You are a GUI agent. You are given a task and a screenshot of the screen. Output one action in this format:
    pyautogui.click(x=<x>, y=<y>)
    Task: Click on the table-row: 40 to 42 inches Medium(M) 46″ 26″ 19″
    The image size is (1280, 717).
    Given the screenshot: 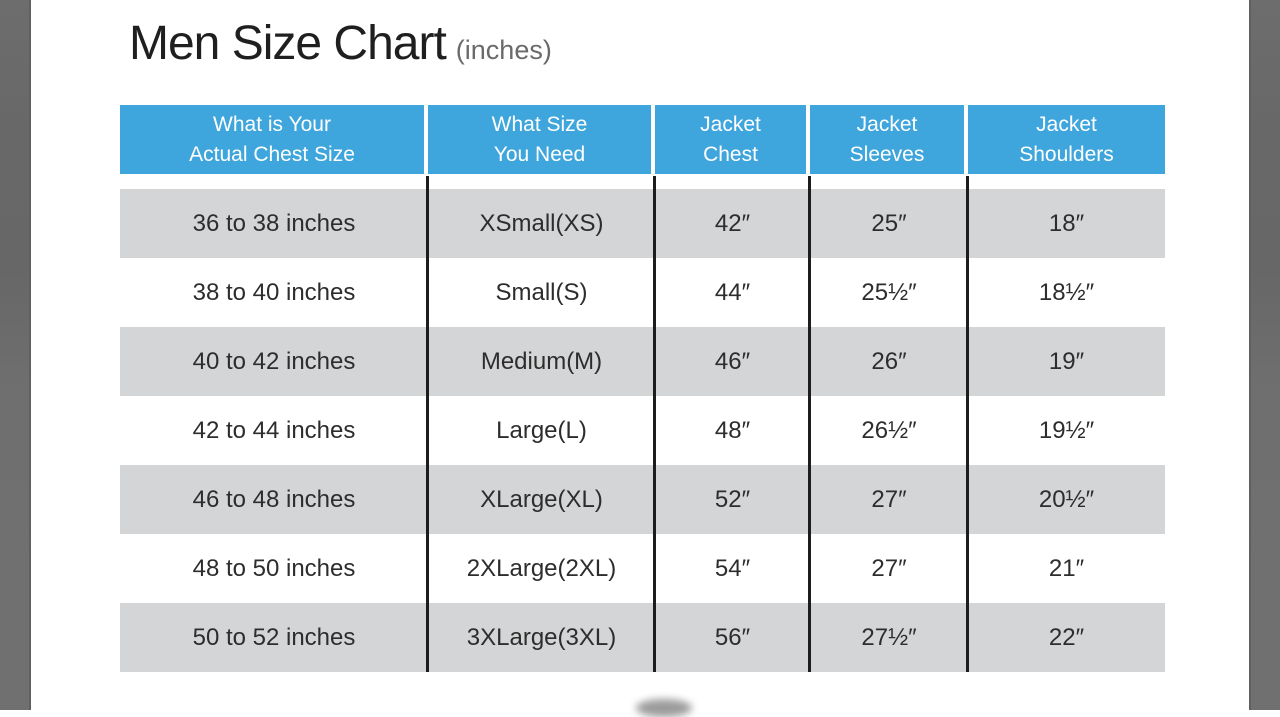 What is the action you would take?
    pyautogui.click(x=642, y=361)
    